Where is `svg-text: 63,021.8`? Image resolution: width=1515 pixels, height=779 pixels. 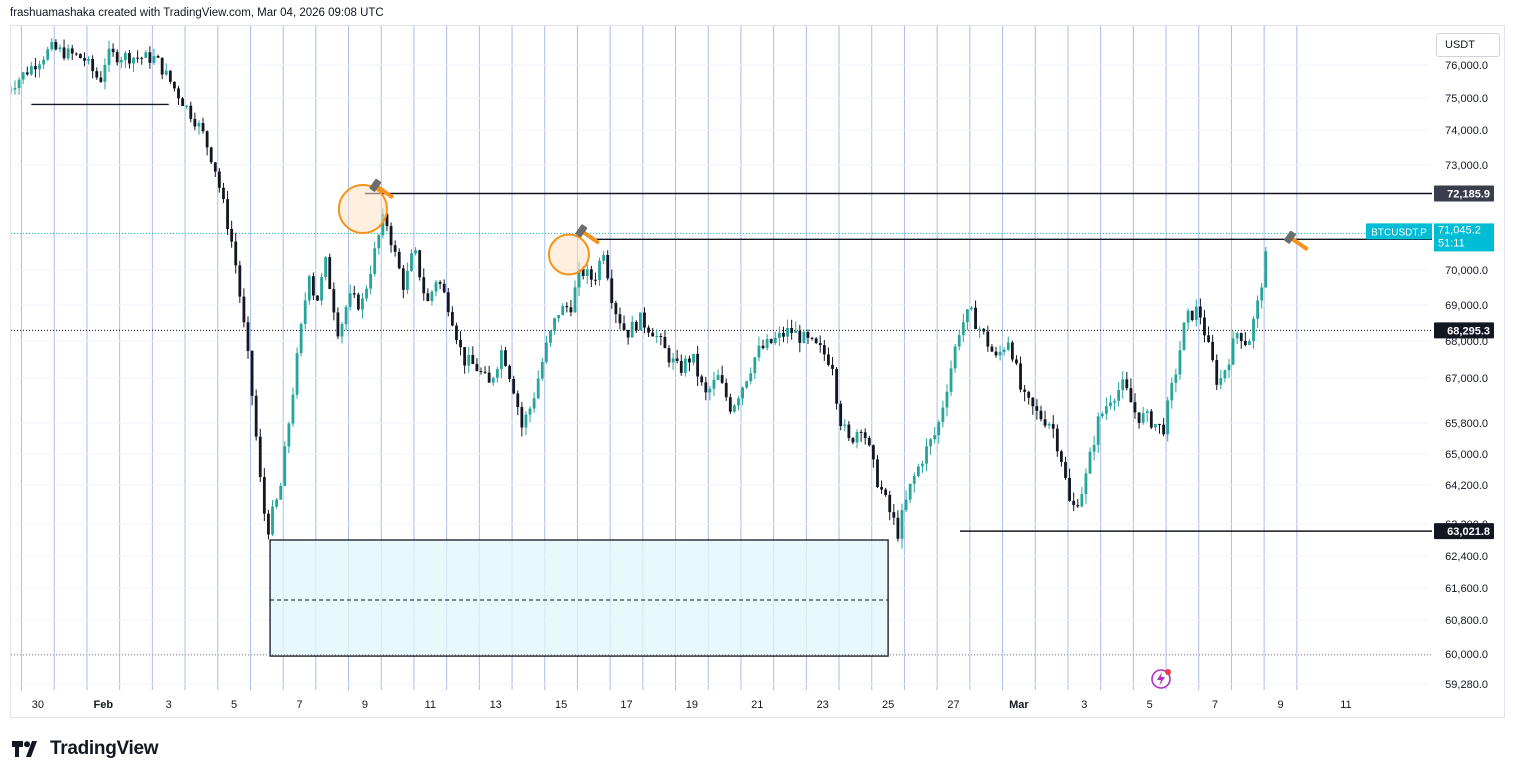 svg-text: 63,021.8 is located at coordinates (1468, 532).